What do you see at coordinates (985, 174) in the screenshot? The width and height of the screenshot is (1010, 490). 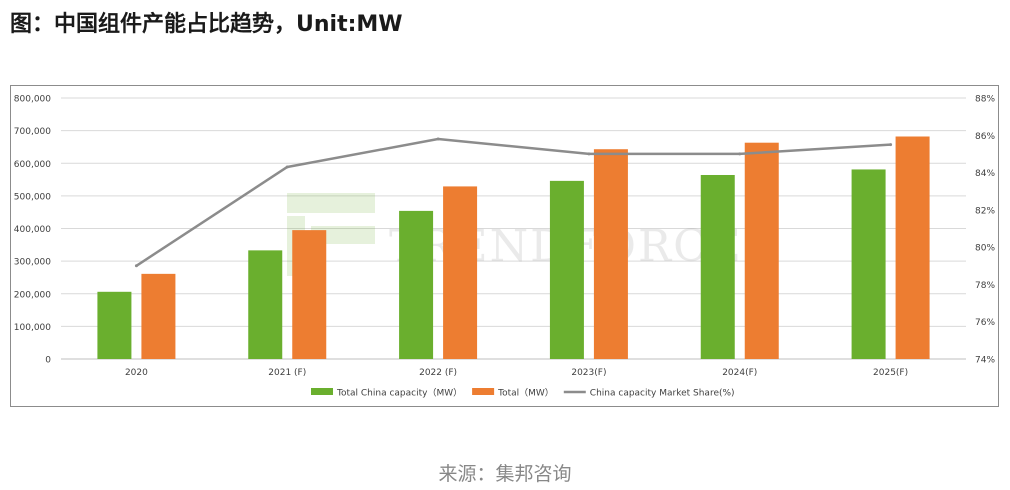 I see `y2-tick-label: 84%` at bounding box center [985, 174].